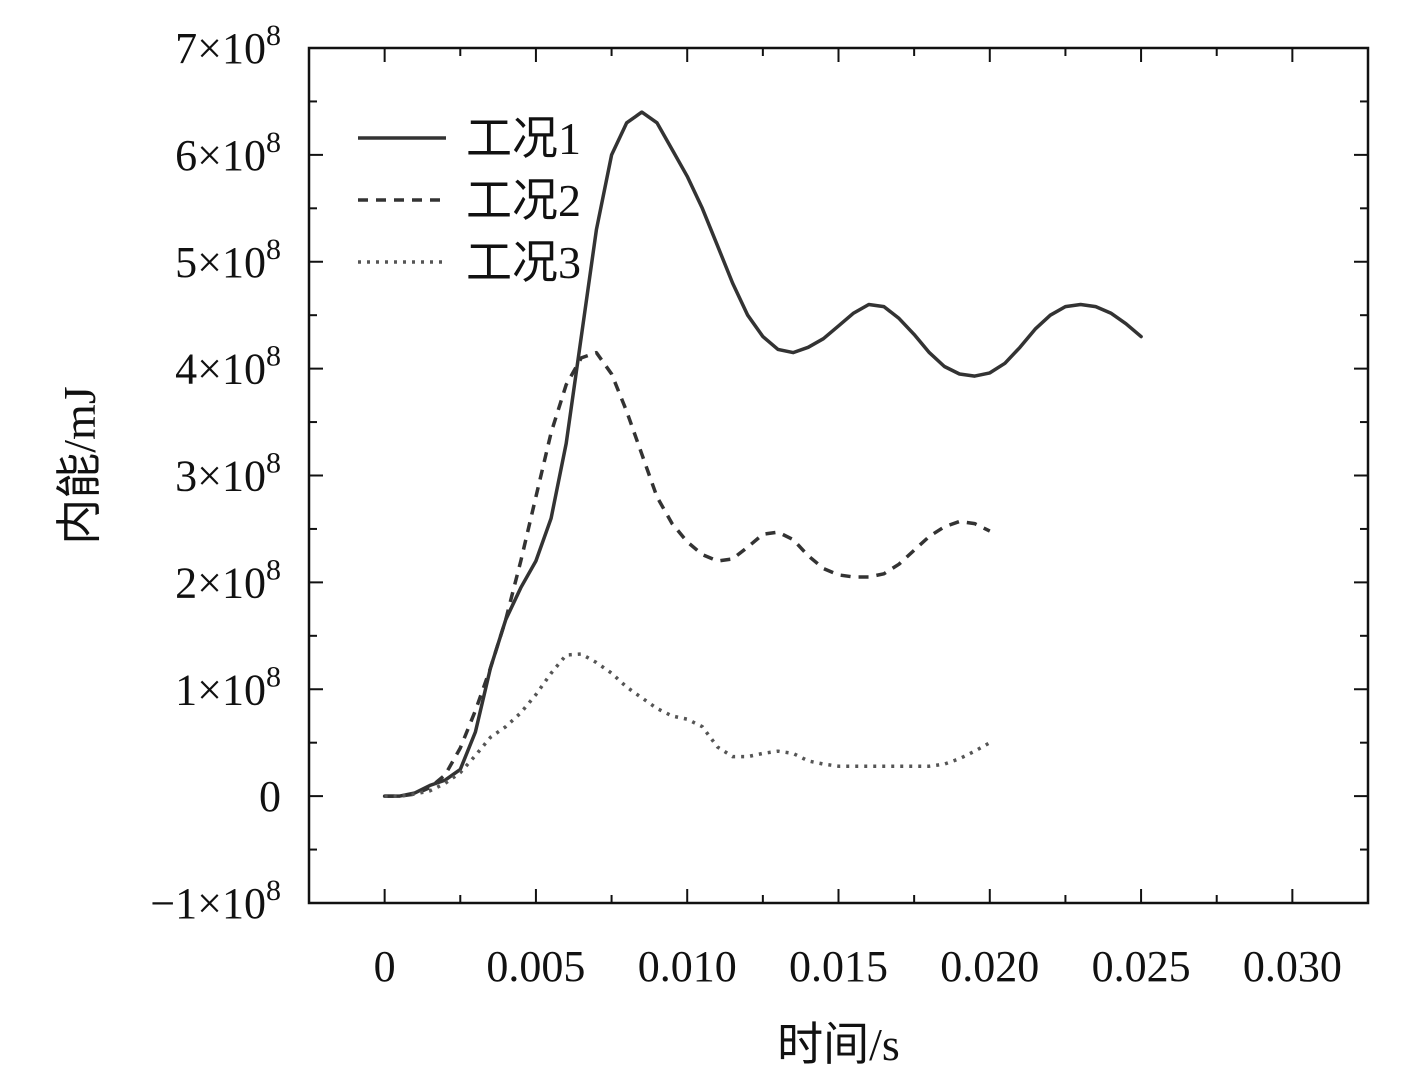  What do you see at coordinates (228, 260) in the screenshot?
I see `y-tick-label: 5×10⁸` at bounding box center [228, 260].